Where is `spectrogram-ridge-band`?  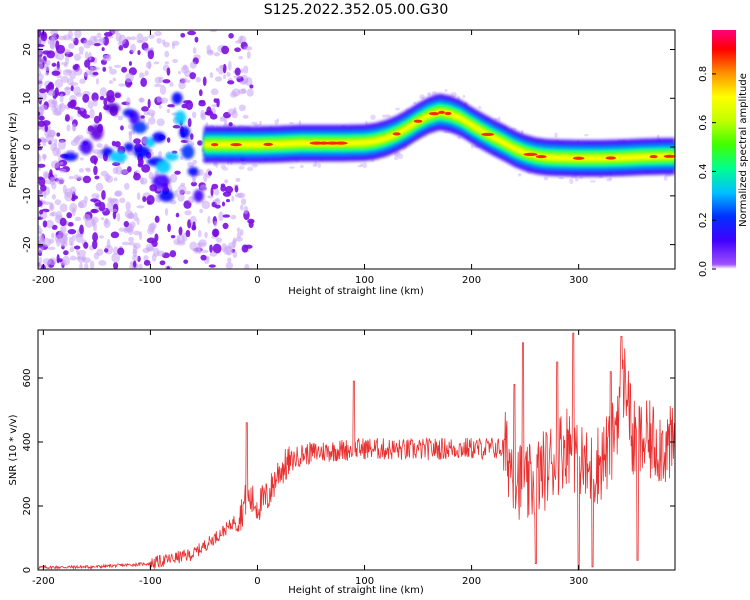
spectrogram-ridge-band is located at coordinates (439, 135).